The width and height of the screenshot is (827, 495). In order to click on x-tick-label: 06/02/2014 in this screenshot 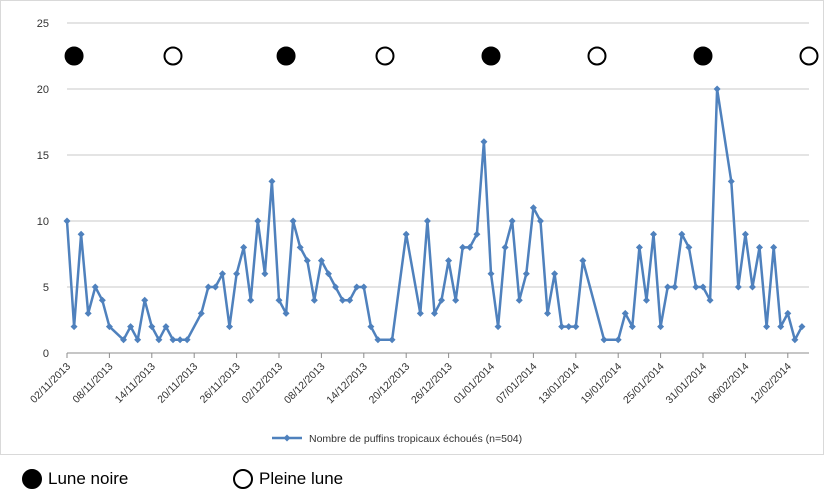, I will do `click(729, 384)`.